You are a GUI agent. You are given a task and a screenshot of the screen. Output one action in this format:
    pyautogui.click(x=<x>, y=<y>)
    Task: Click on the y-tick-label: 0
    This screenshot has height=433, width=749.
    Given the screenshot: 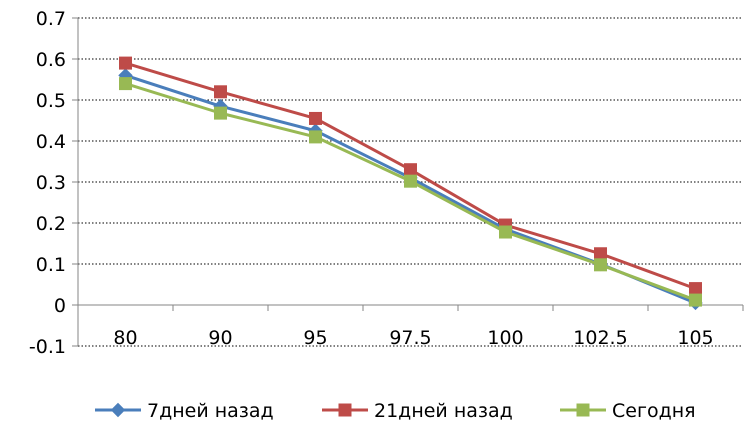 What is the action you would take?
    pyautogui.click(x=60, y=306)
    